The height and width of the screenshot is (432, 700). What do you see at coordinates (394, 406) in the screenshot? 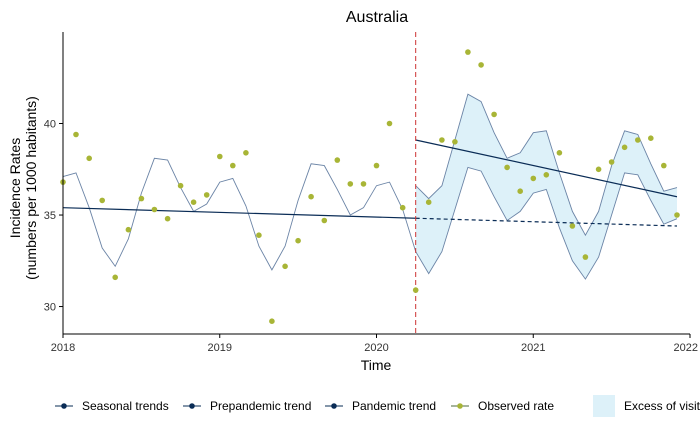
I see `legend-pandemic-trend-label: Pandemic trend` at bounding box center [394, 406].